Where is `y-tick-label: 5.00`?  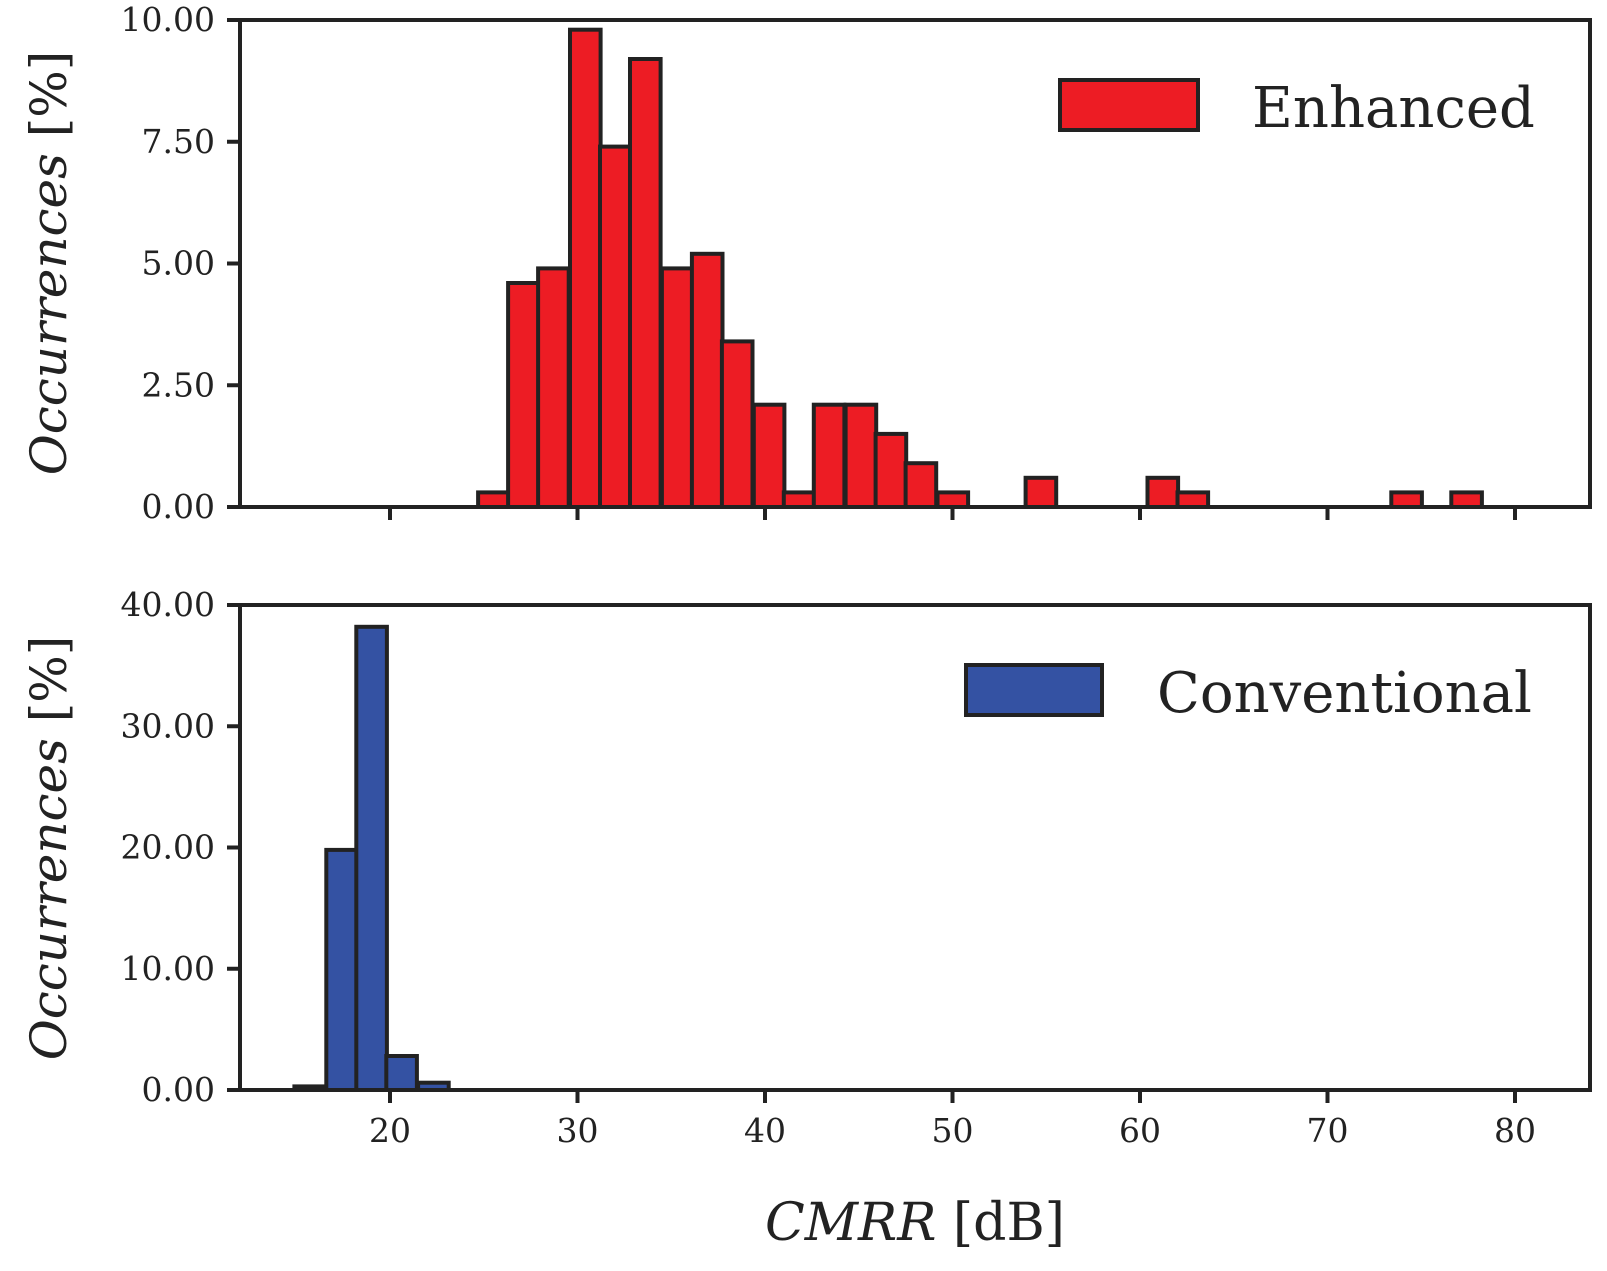 y-tick-label: 5.00 is located at coordinates (178, 263).